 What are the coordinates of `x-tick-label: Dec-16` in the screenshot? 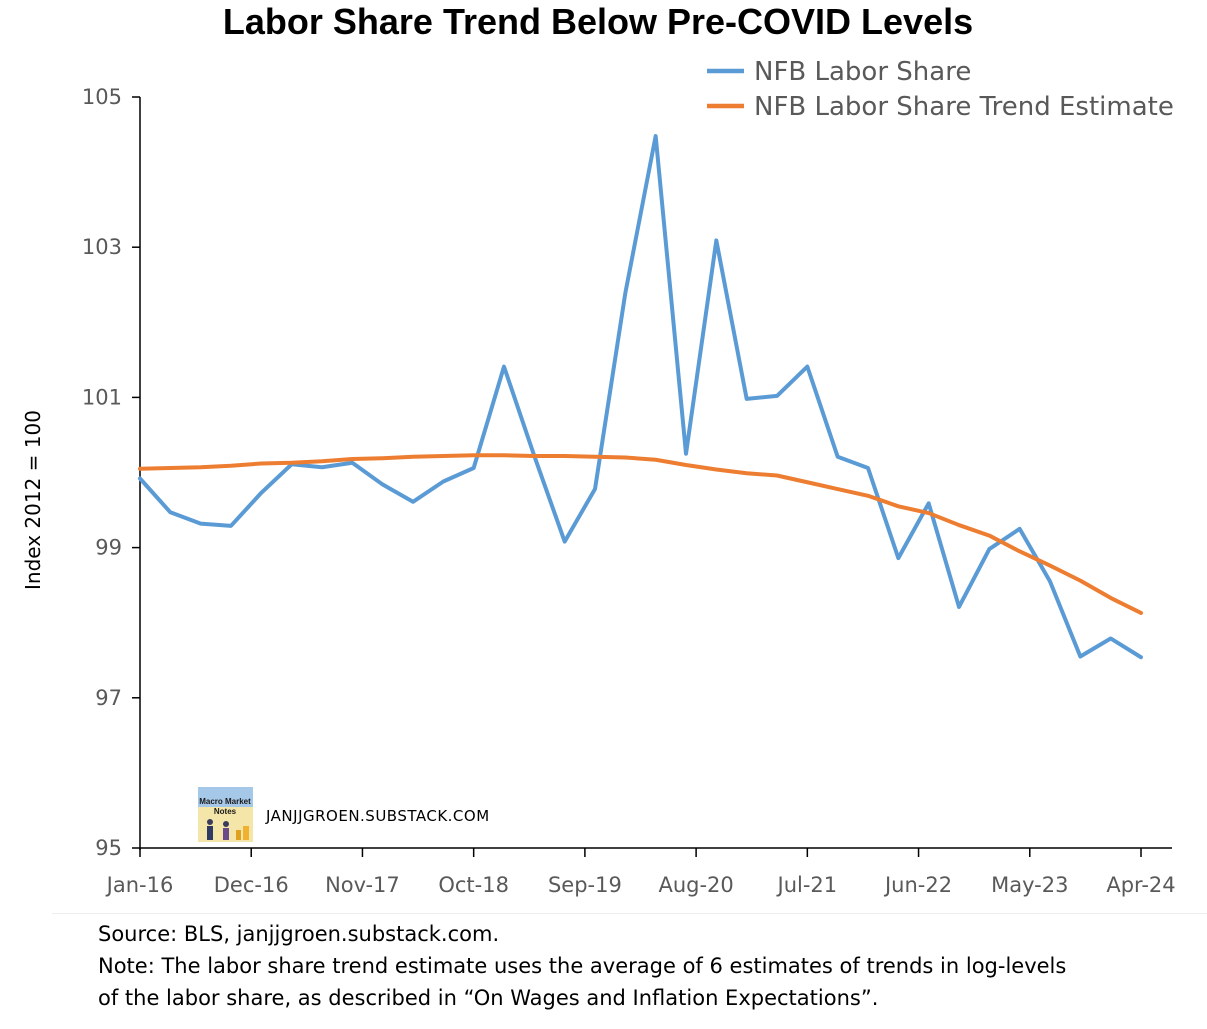 It's located at (251, 885).